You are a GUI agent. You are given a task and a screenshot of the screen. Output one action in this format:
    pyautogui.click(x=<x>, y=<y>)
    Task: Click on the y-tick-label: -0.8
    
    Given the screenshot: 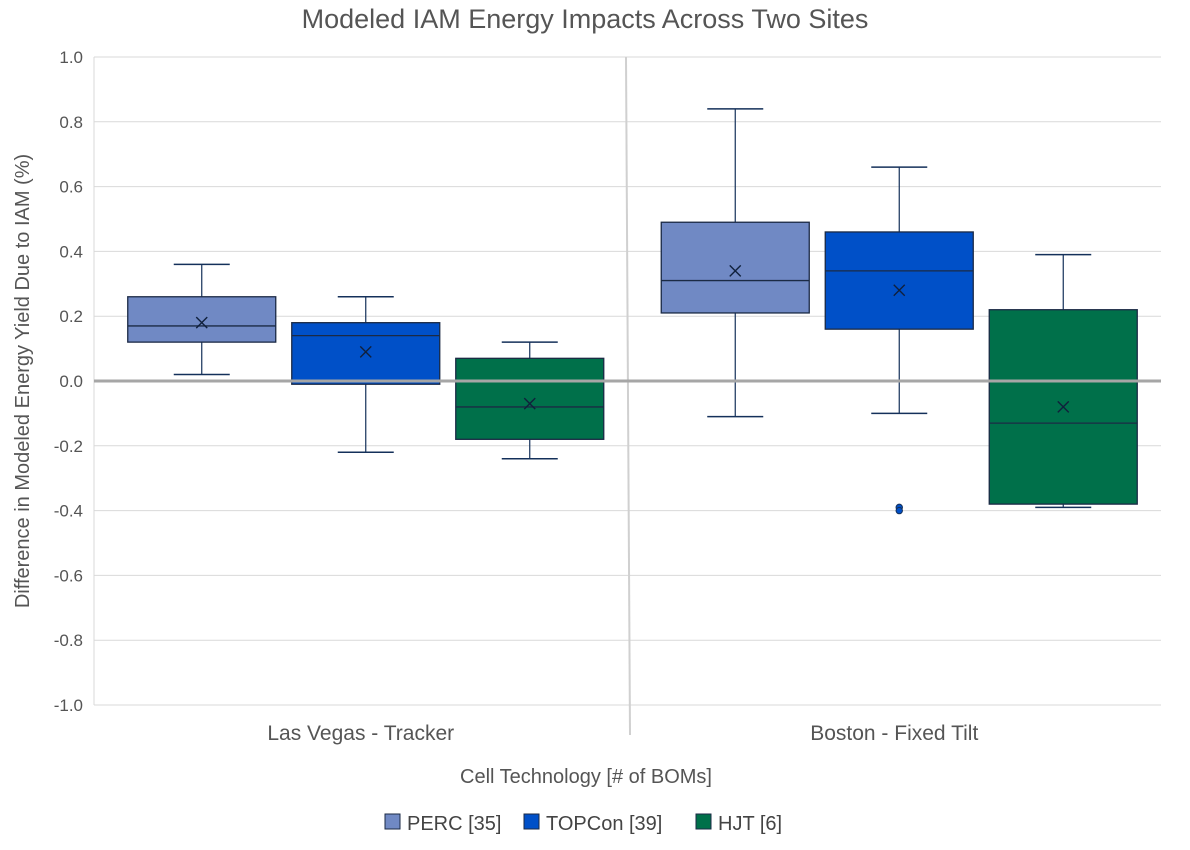 What is the action you would take?
    pyautogui.click(x=68, y=640)
    